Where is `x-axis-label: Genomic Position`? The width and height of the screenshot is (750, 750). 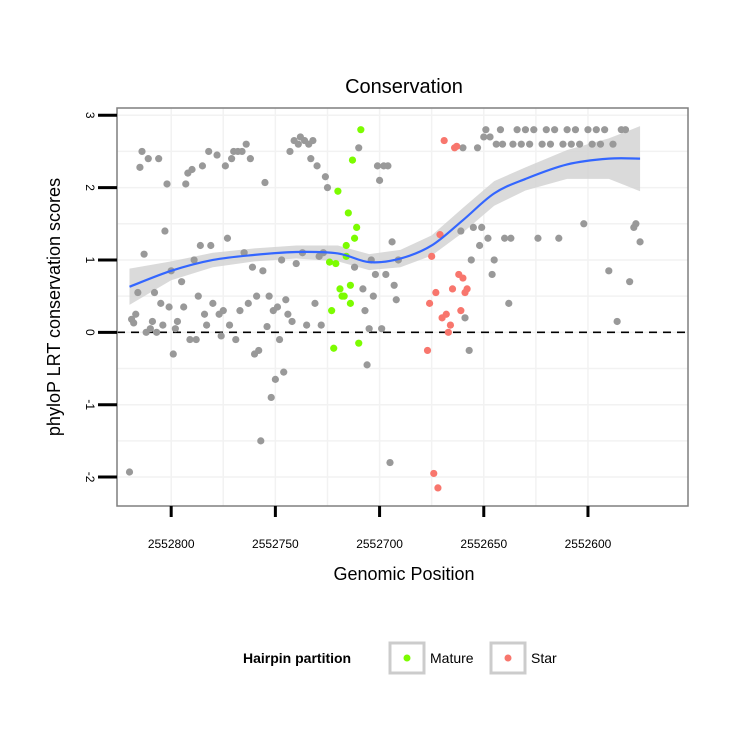 x-axis-label: Genomic Position is located at coordinates (403, 574).